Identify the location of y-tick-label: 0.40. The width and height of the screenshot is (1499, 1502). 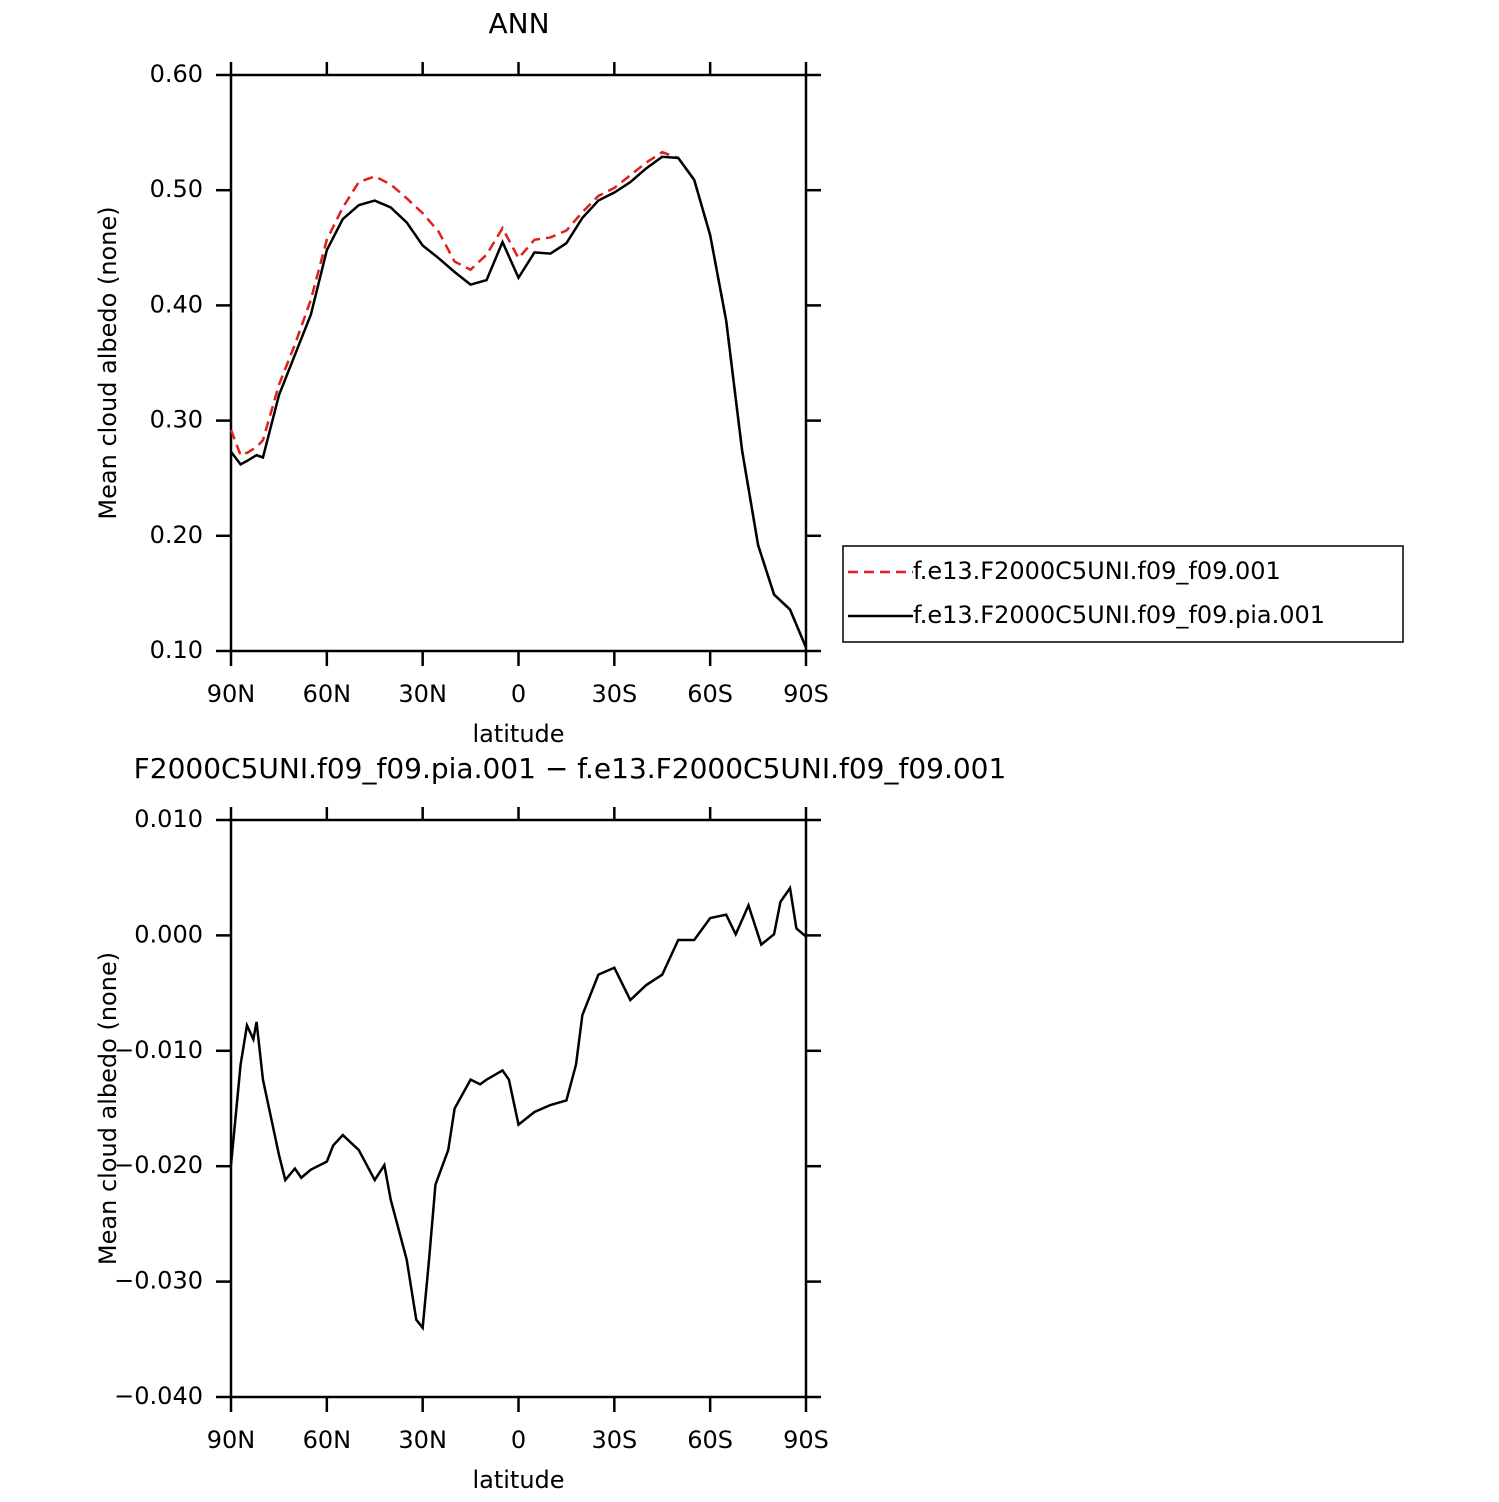
(176, 304).